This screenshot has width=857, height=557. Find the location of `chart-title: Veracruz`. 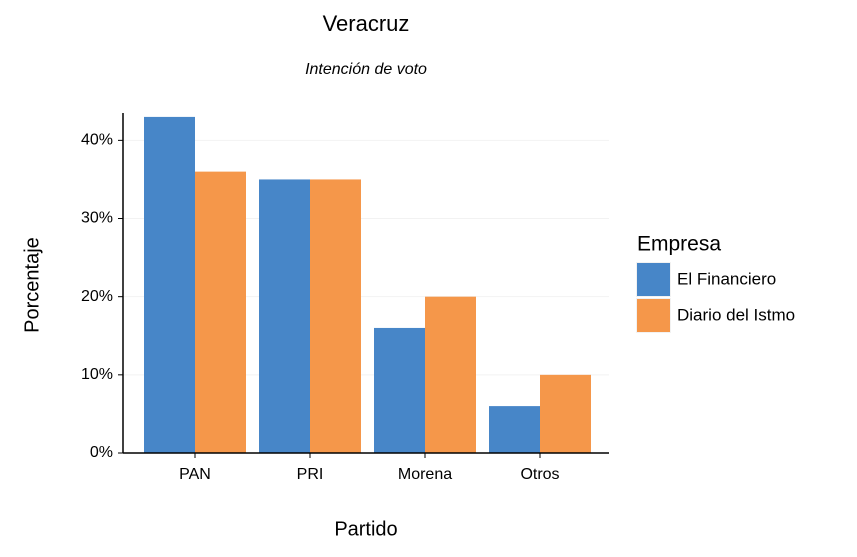

chart-title: Veracruz is located at coordinates (366, 23).